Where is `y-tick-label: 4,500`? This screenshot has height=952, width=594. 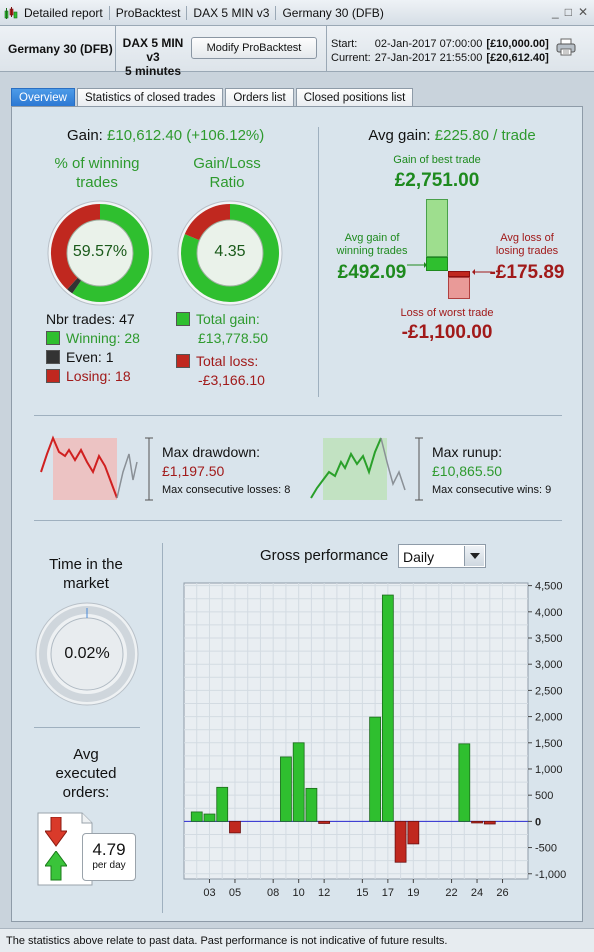
y-tick-label: 4,500 is located at coordinates (549, 587).